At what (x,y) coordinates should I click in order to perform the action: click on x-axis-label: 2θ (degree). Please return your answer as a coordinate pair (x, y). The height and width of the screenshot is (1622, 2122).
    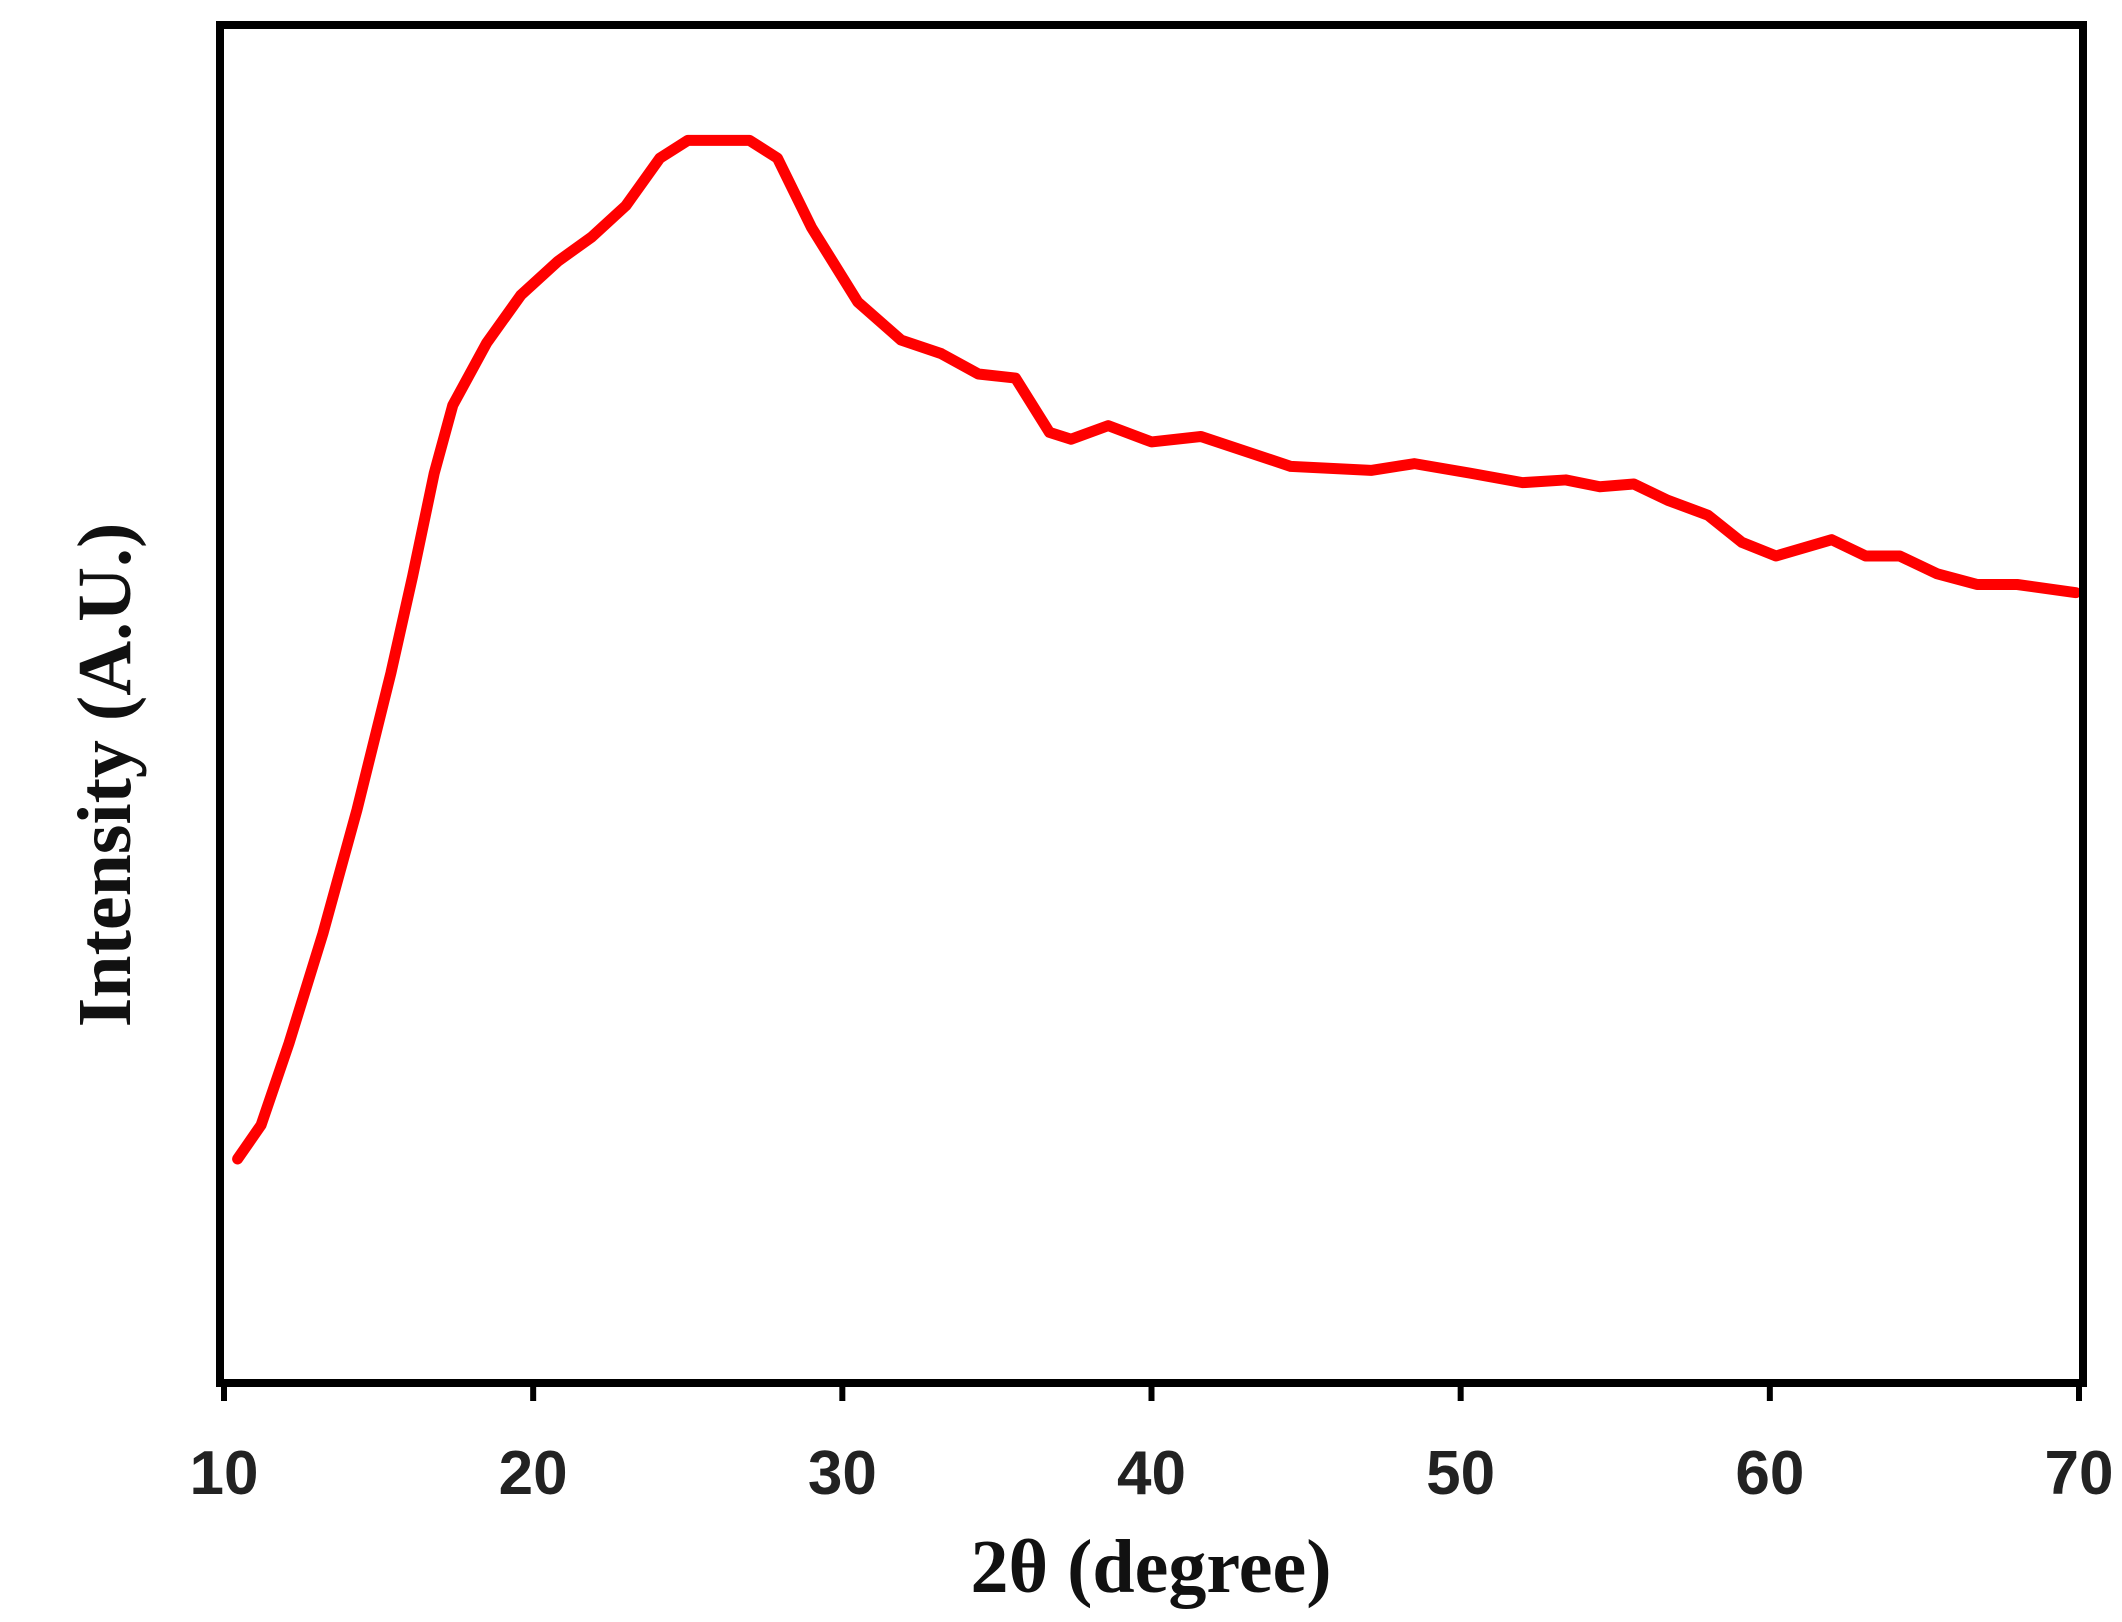
    Looking at the image, I should click on (1150, 1567).